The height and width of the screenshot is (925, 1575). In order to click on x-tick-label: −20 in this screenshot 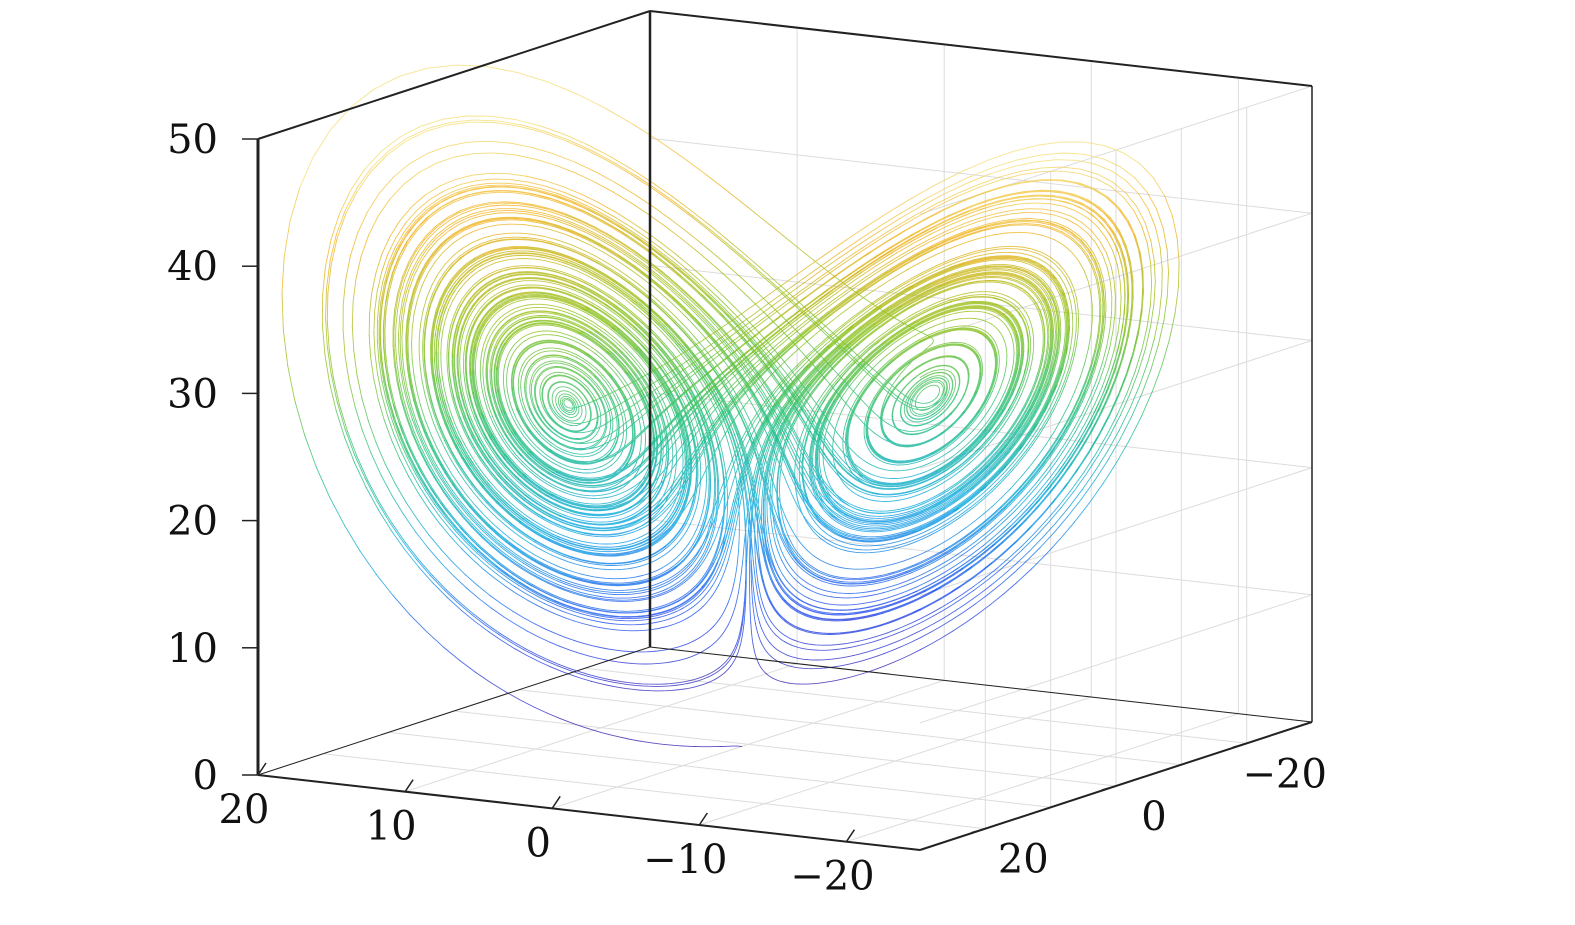, I will do `click(832, 877)`.